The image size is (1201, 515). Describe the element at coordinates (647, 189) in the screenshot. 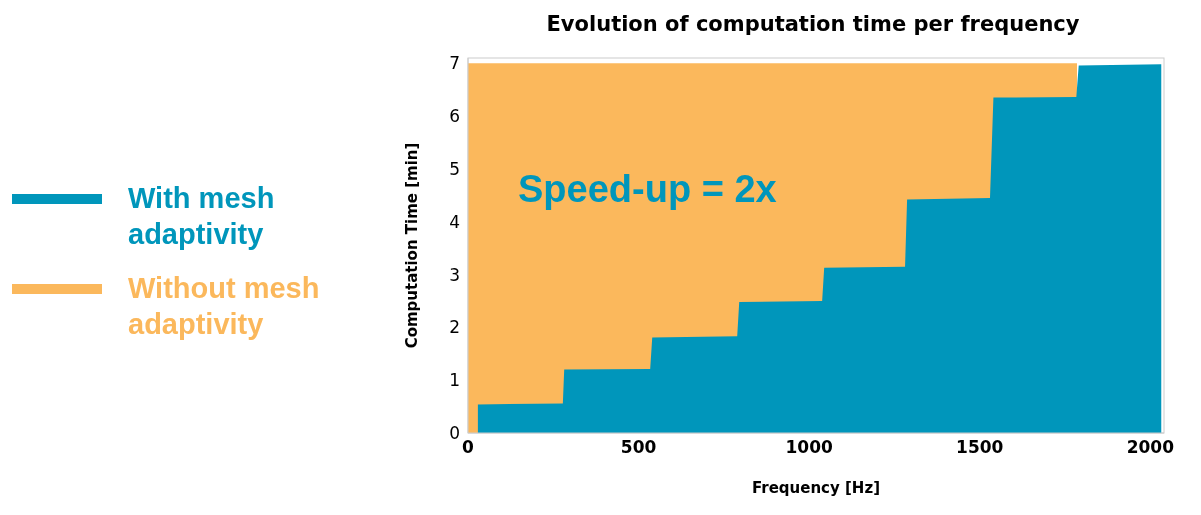

I see `annotation: Speed-up = 2x` at that location.